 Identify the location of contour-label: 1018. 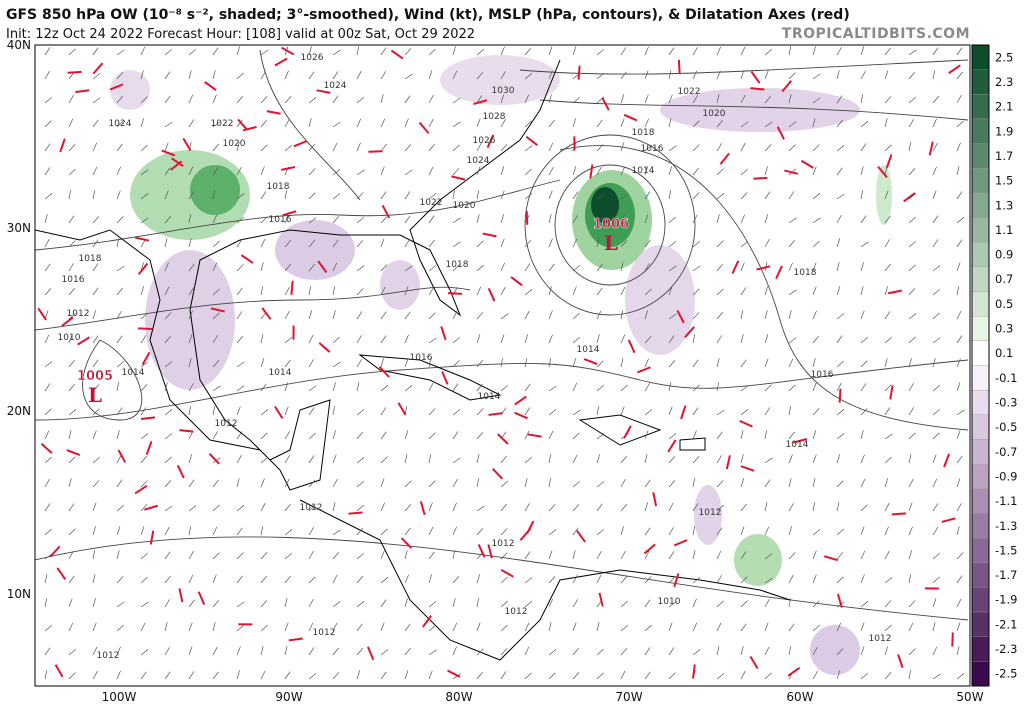
(278, 187).